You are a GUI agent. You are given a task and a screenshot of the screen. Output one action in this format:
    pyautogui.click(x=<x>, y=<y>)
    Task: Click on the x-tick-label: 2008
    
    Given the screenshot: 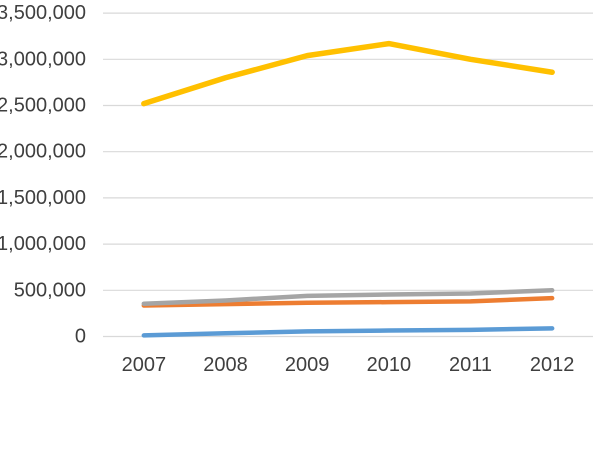 What is the action you would take?
    pyautogui.click(x=225, y=365)
    